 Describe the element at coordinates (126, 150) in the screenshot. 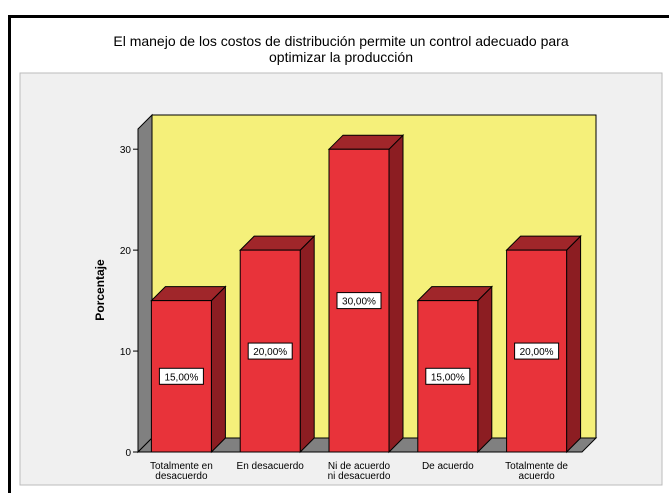

I see `y-tick-label: 30` at that location.